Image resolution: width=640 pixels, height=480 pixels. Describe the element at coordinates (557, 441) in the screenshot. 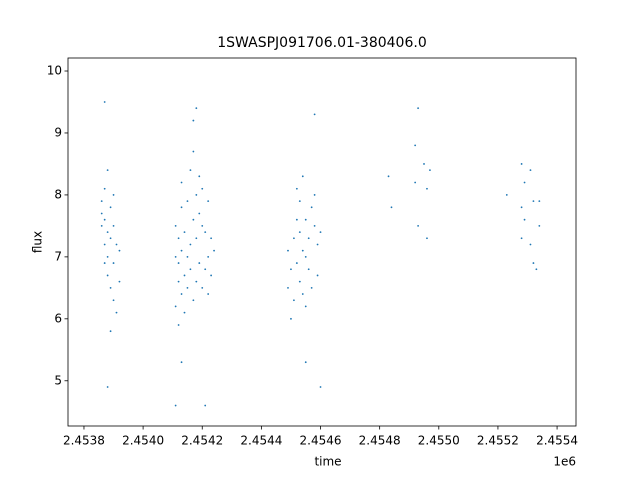

I see `x-tick-label: 2.4554` at that location.